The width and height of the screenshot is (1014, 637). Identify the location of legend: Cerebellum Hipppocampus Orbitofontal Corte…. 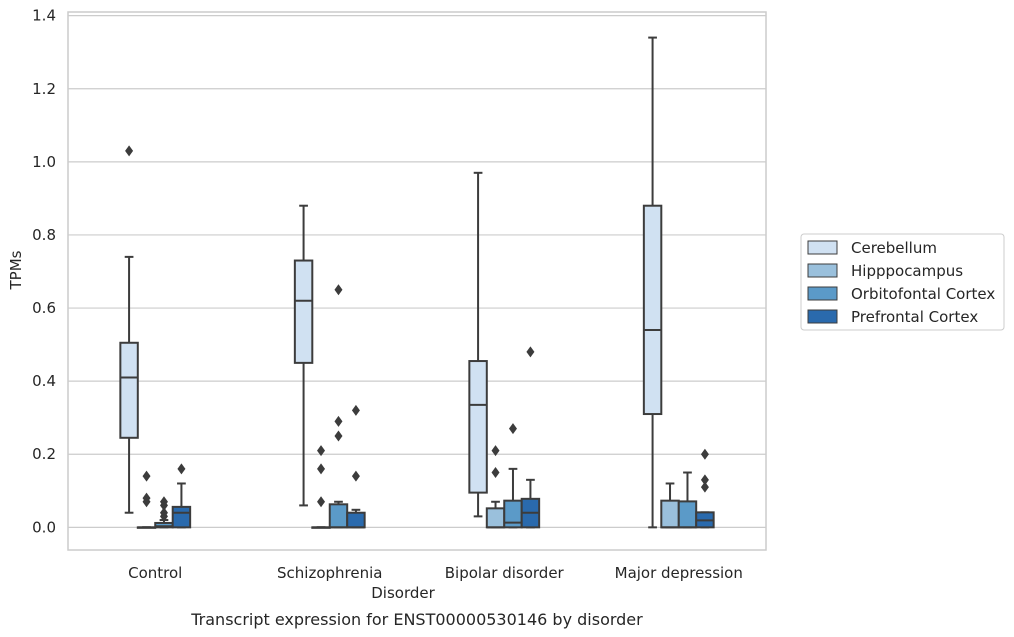
(902, 282).